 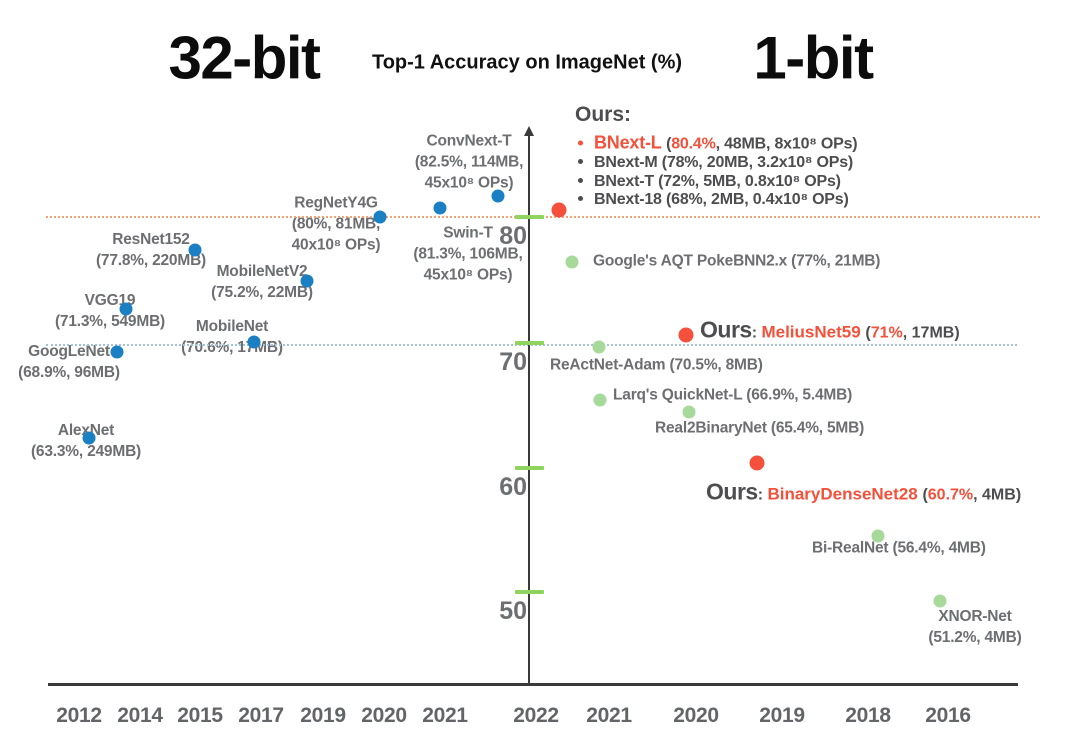 I want to click on x-tick-label-0: 2012, so click(x=79, y=715).